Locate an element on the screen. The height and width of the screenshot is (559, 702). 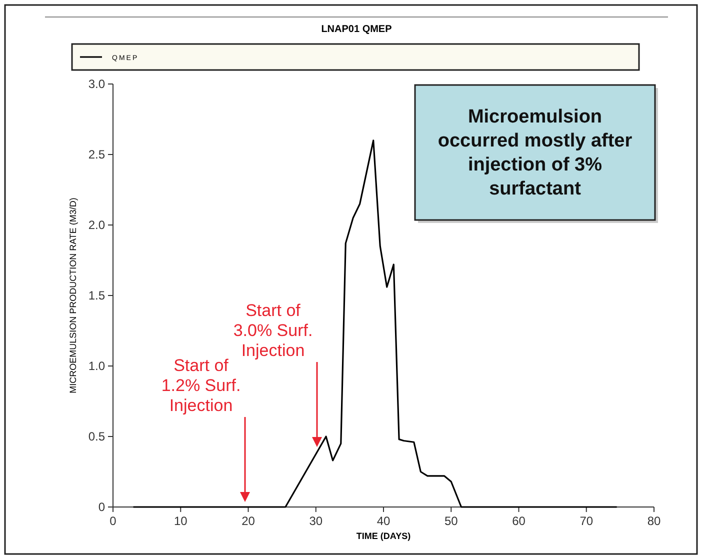
y-tick-label: 2.0 is located at coordinates (97, 225).